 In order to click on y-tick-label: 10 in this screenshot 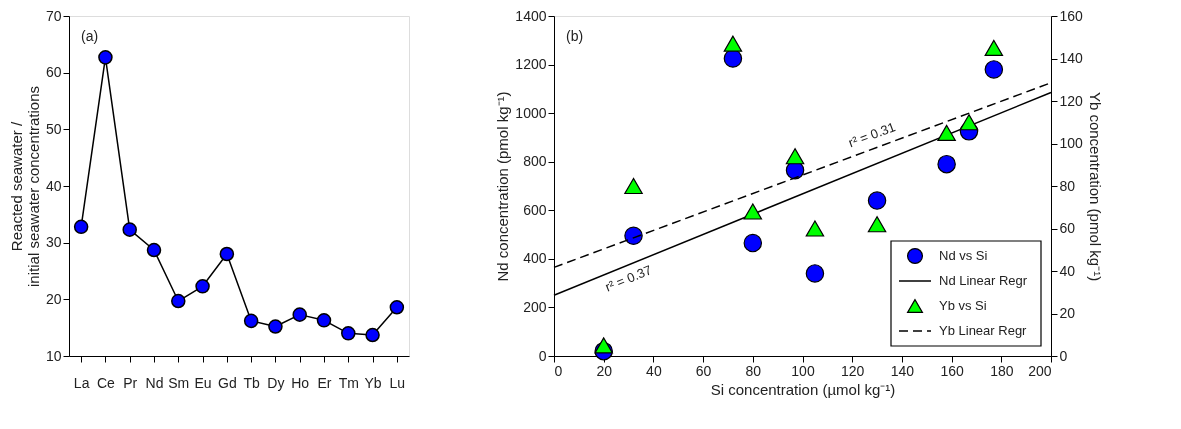, I will do `click(53, 355)`.